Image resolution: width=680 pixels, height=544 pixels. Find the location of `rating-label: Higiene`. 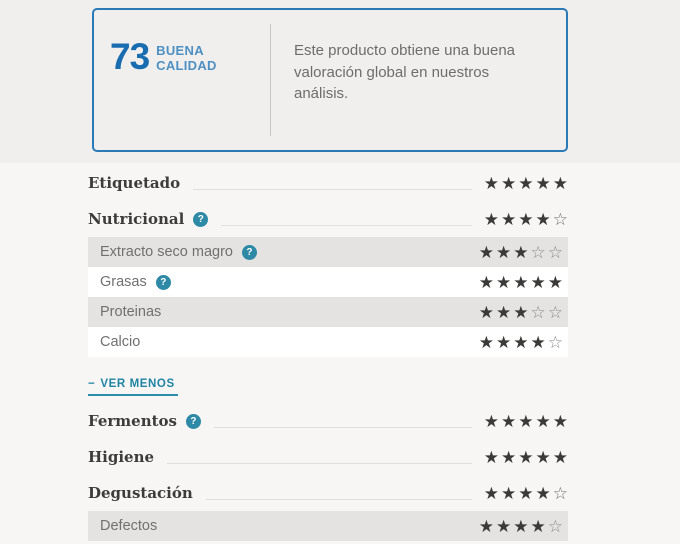

rating-label: Higiene is located at coordinates (121, 457).